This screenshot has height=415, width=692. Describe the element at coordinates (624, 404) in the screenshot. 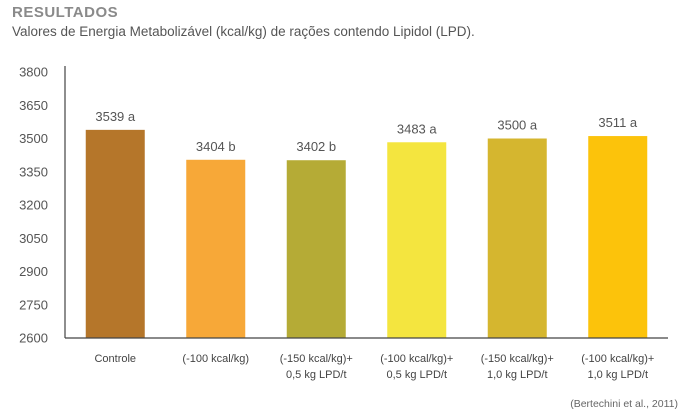

I see `source-citation: (Bertechini et al., 2011)` at that location.